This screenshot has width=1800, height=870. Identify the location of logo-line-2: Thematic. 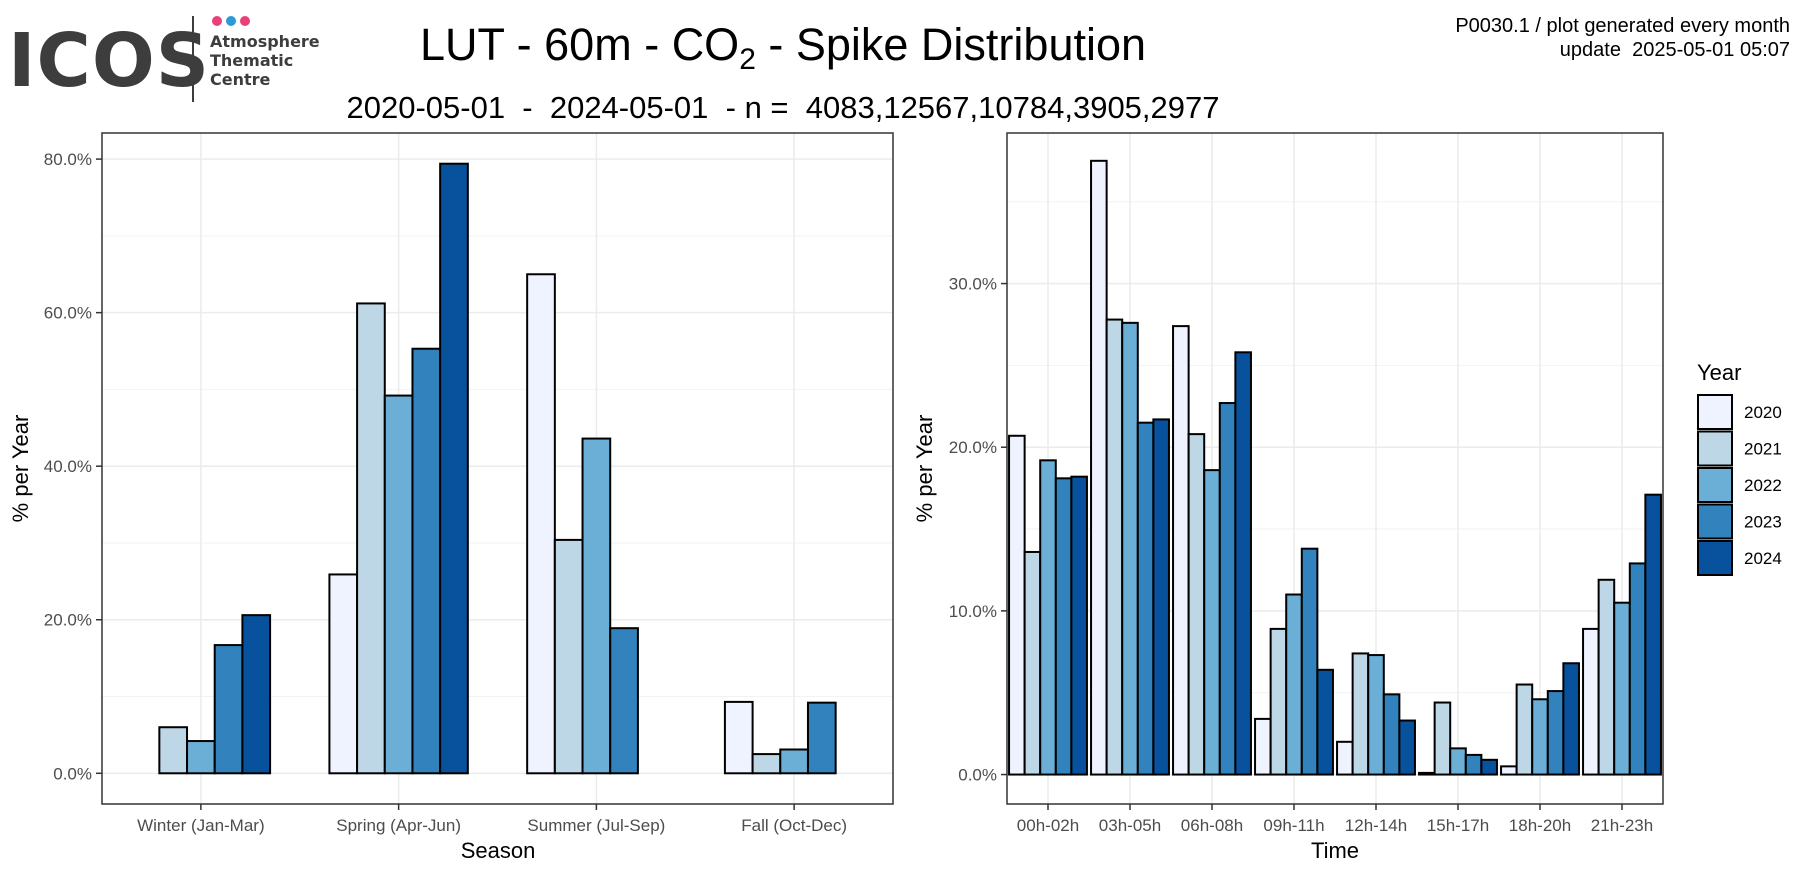
(251, 60).